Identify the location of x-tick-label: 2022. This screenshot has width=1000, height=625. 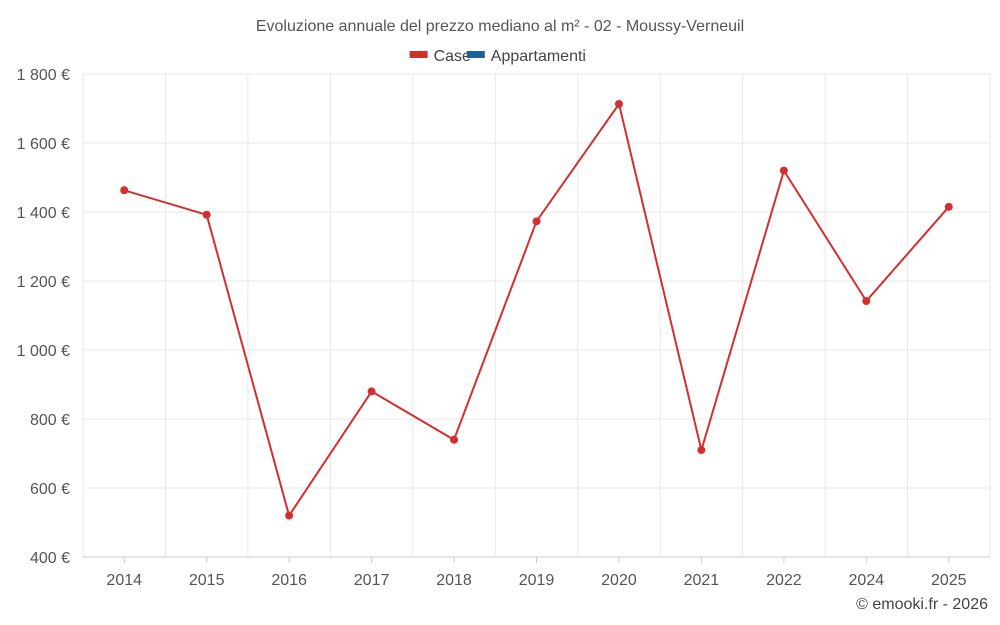
(784, 580).